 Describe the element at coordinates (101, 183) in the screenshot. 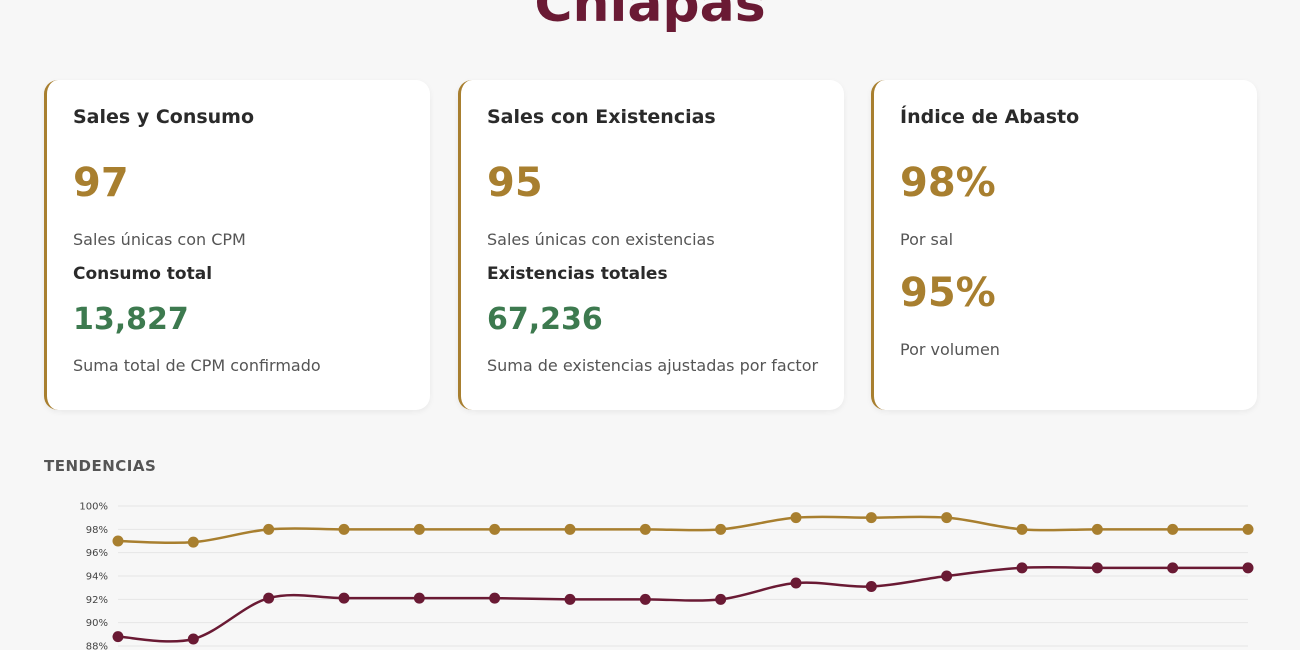

I see `sales-count: 97` at that location.